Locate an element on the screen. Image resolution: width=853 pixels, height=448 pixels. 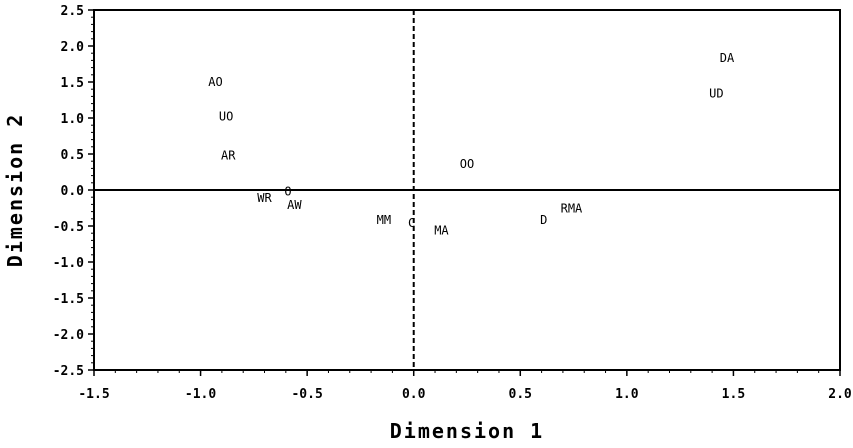
x-tick-label: -0.5 is located at coordinates (306, 394).